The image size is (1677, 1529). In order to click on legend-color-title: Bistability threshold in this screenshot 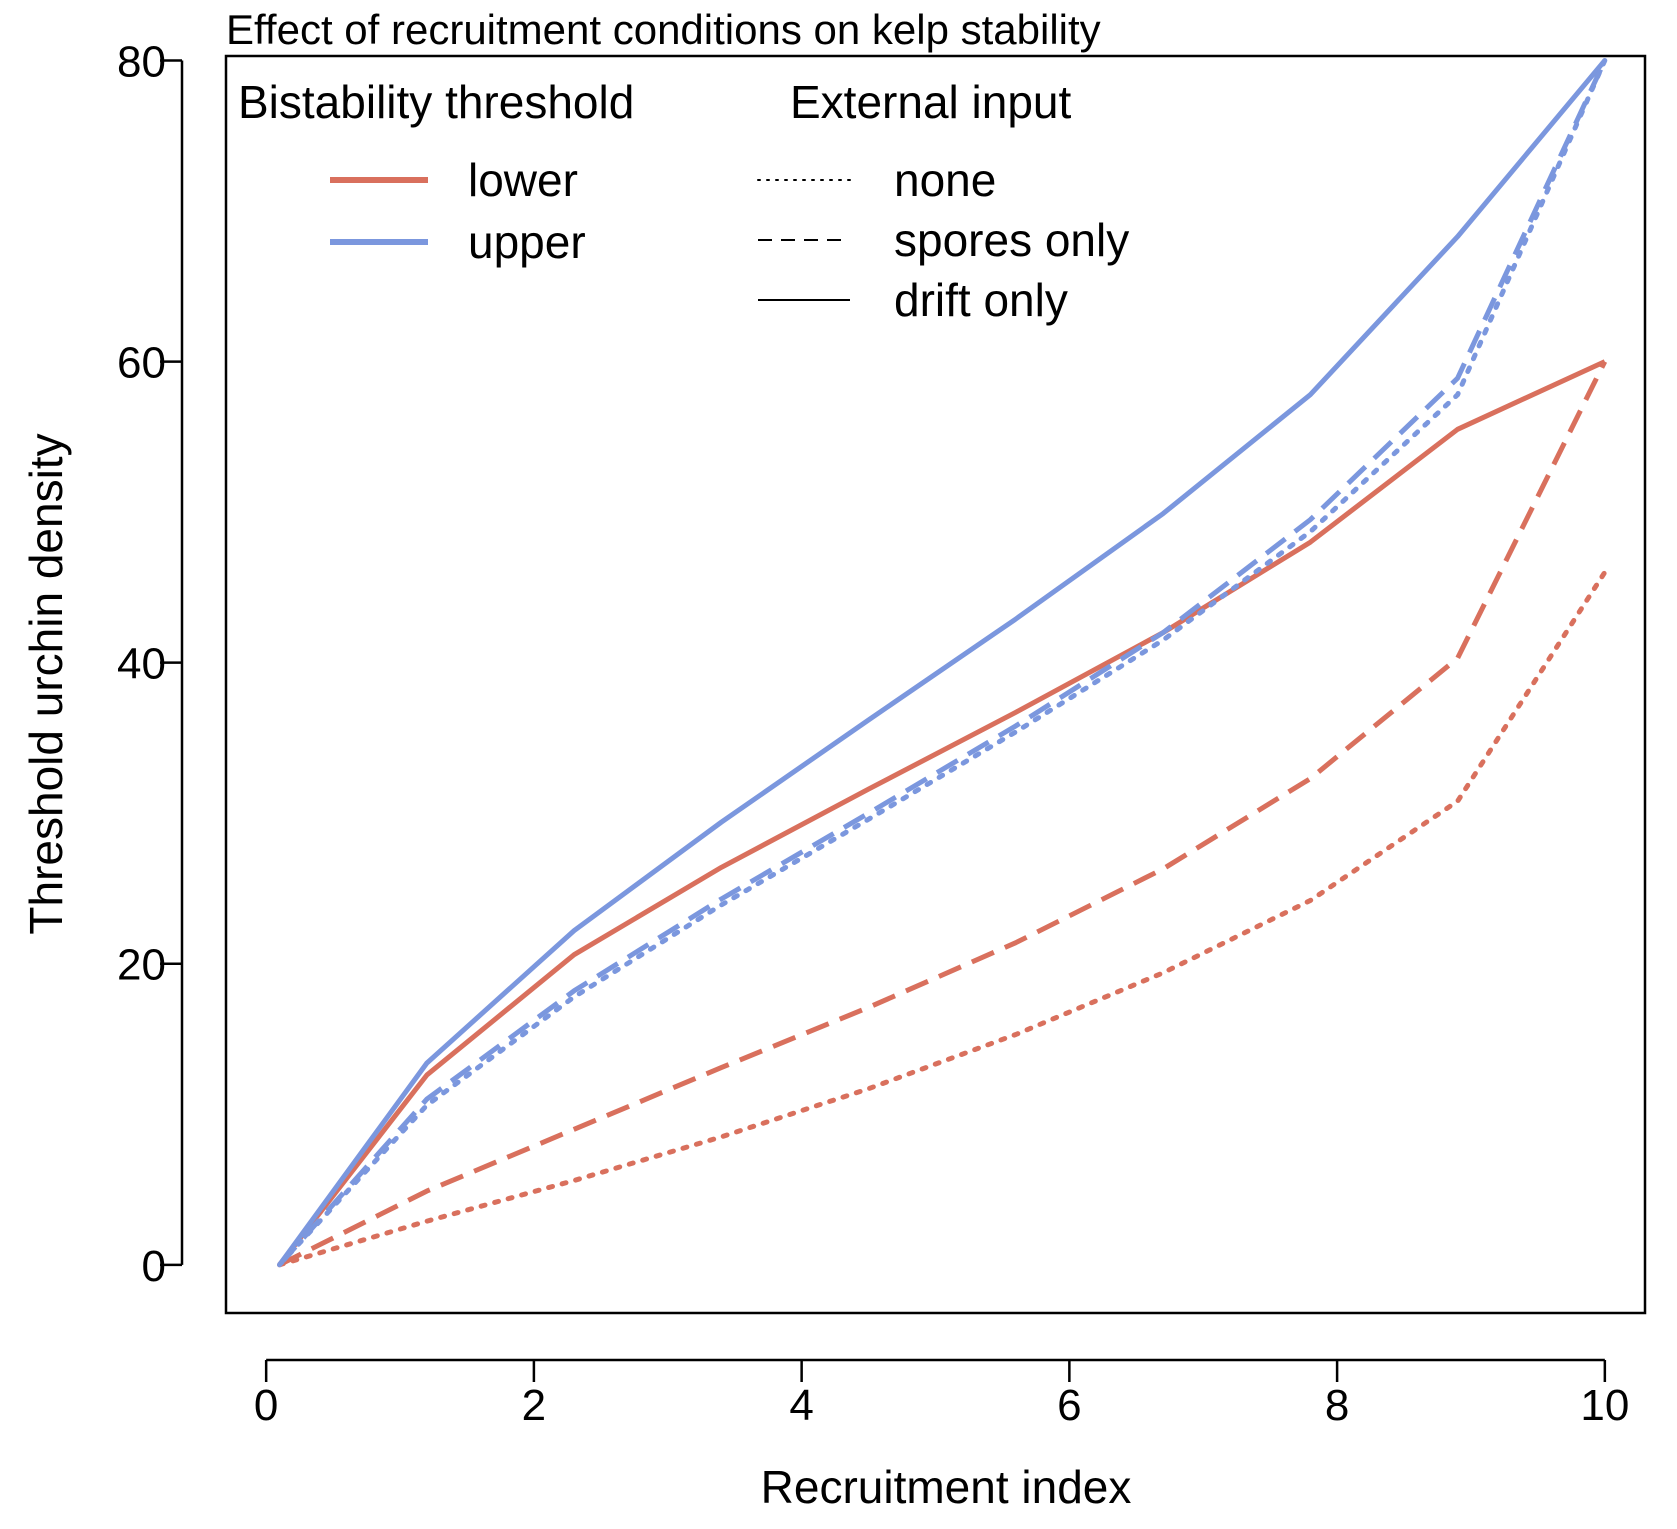, I will do `click(436, 102)`.